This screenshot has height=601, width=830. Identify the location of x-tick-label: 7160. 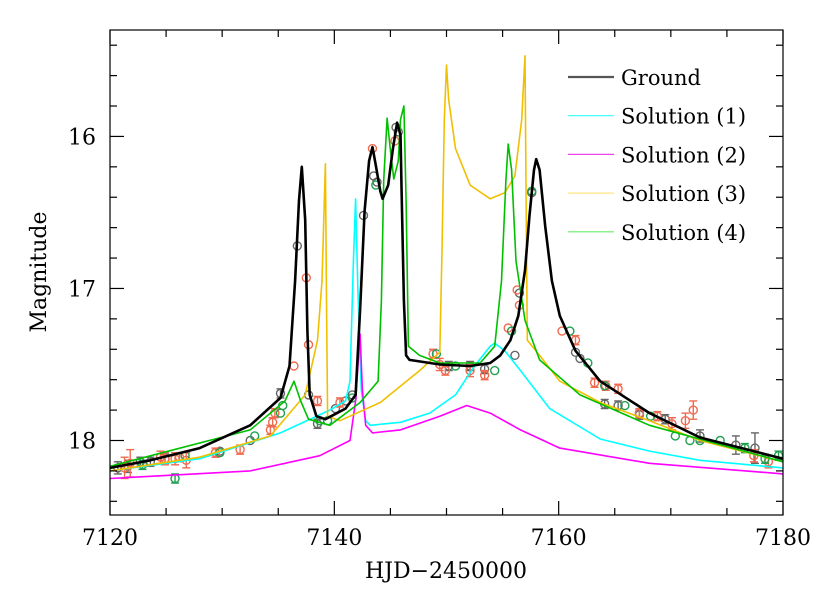
(559, 538).